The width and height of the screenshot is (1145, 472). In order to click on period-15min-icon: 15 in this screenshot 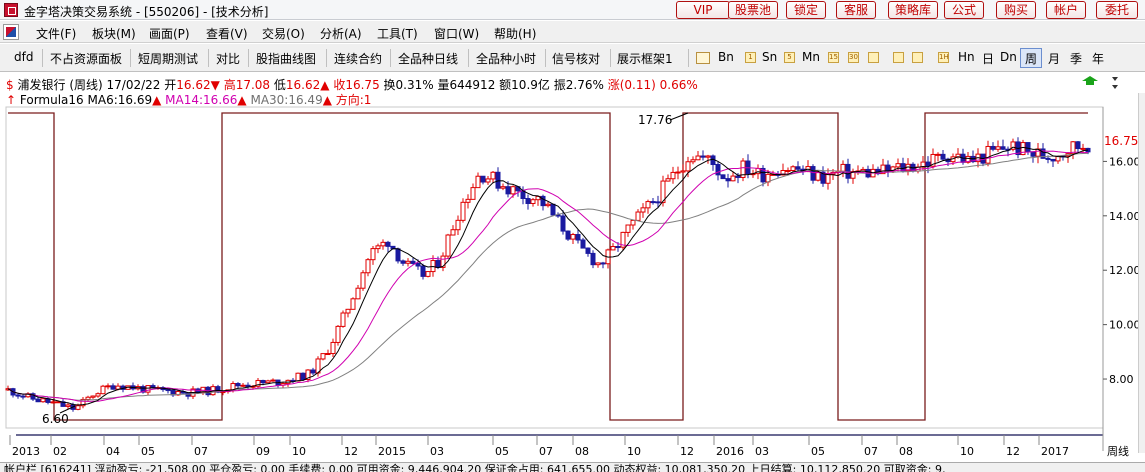, I will do `click(833, 57)`.